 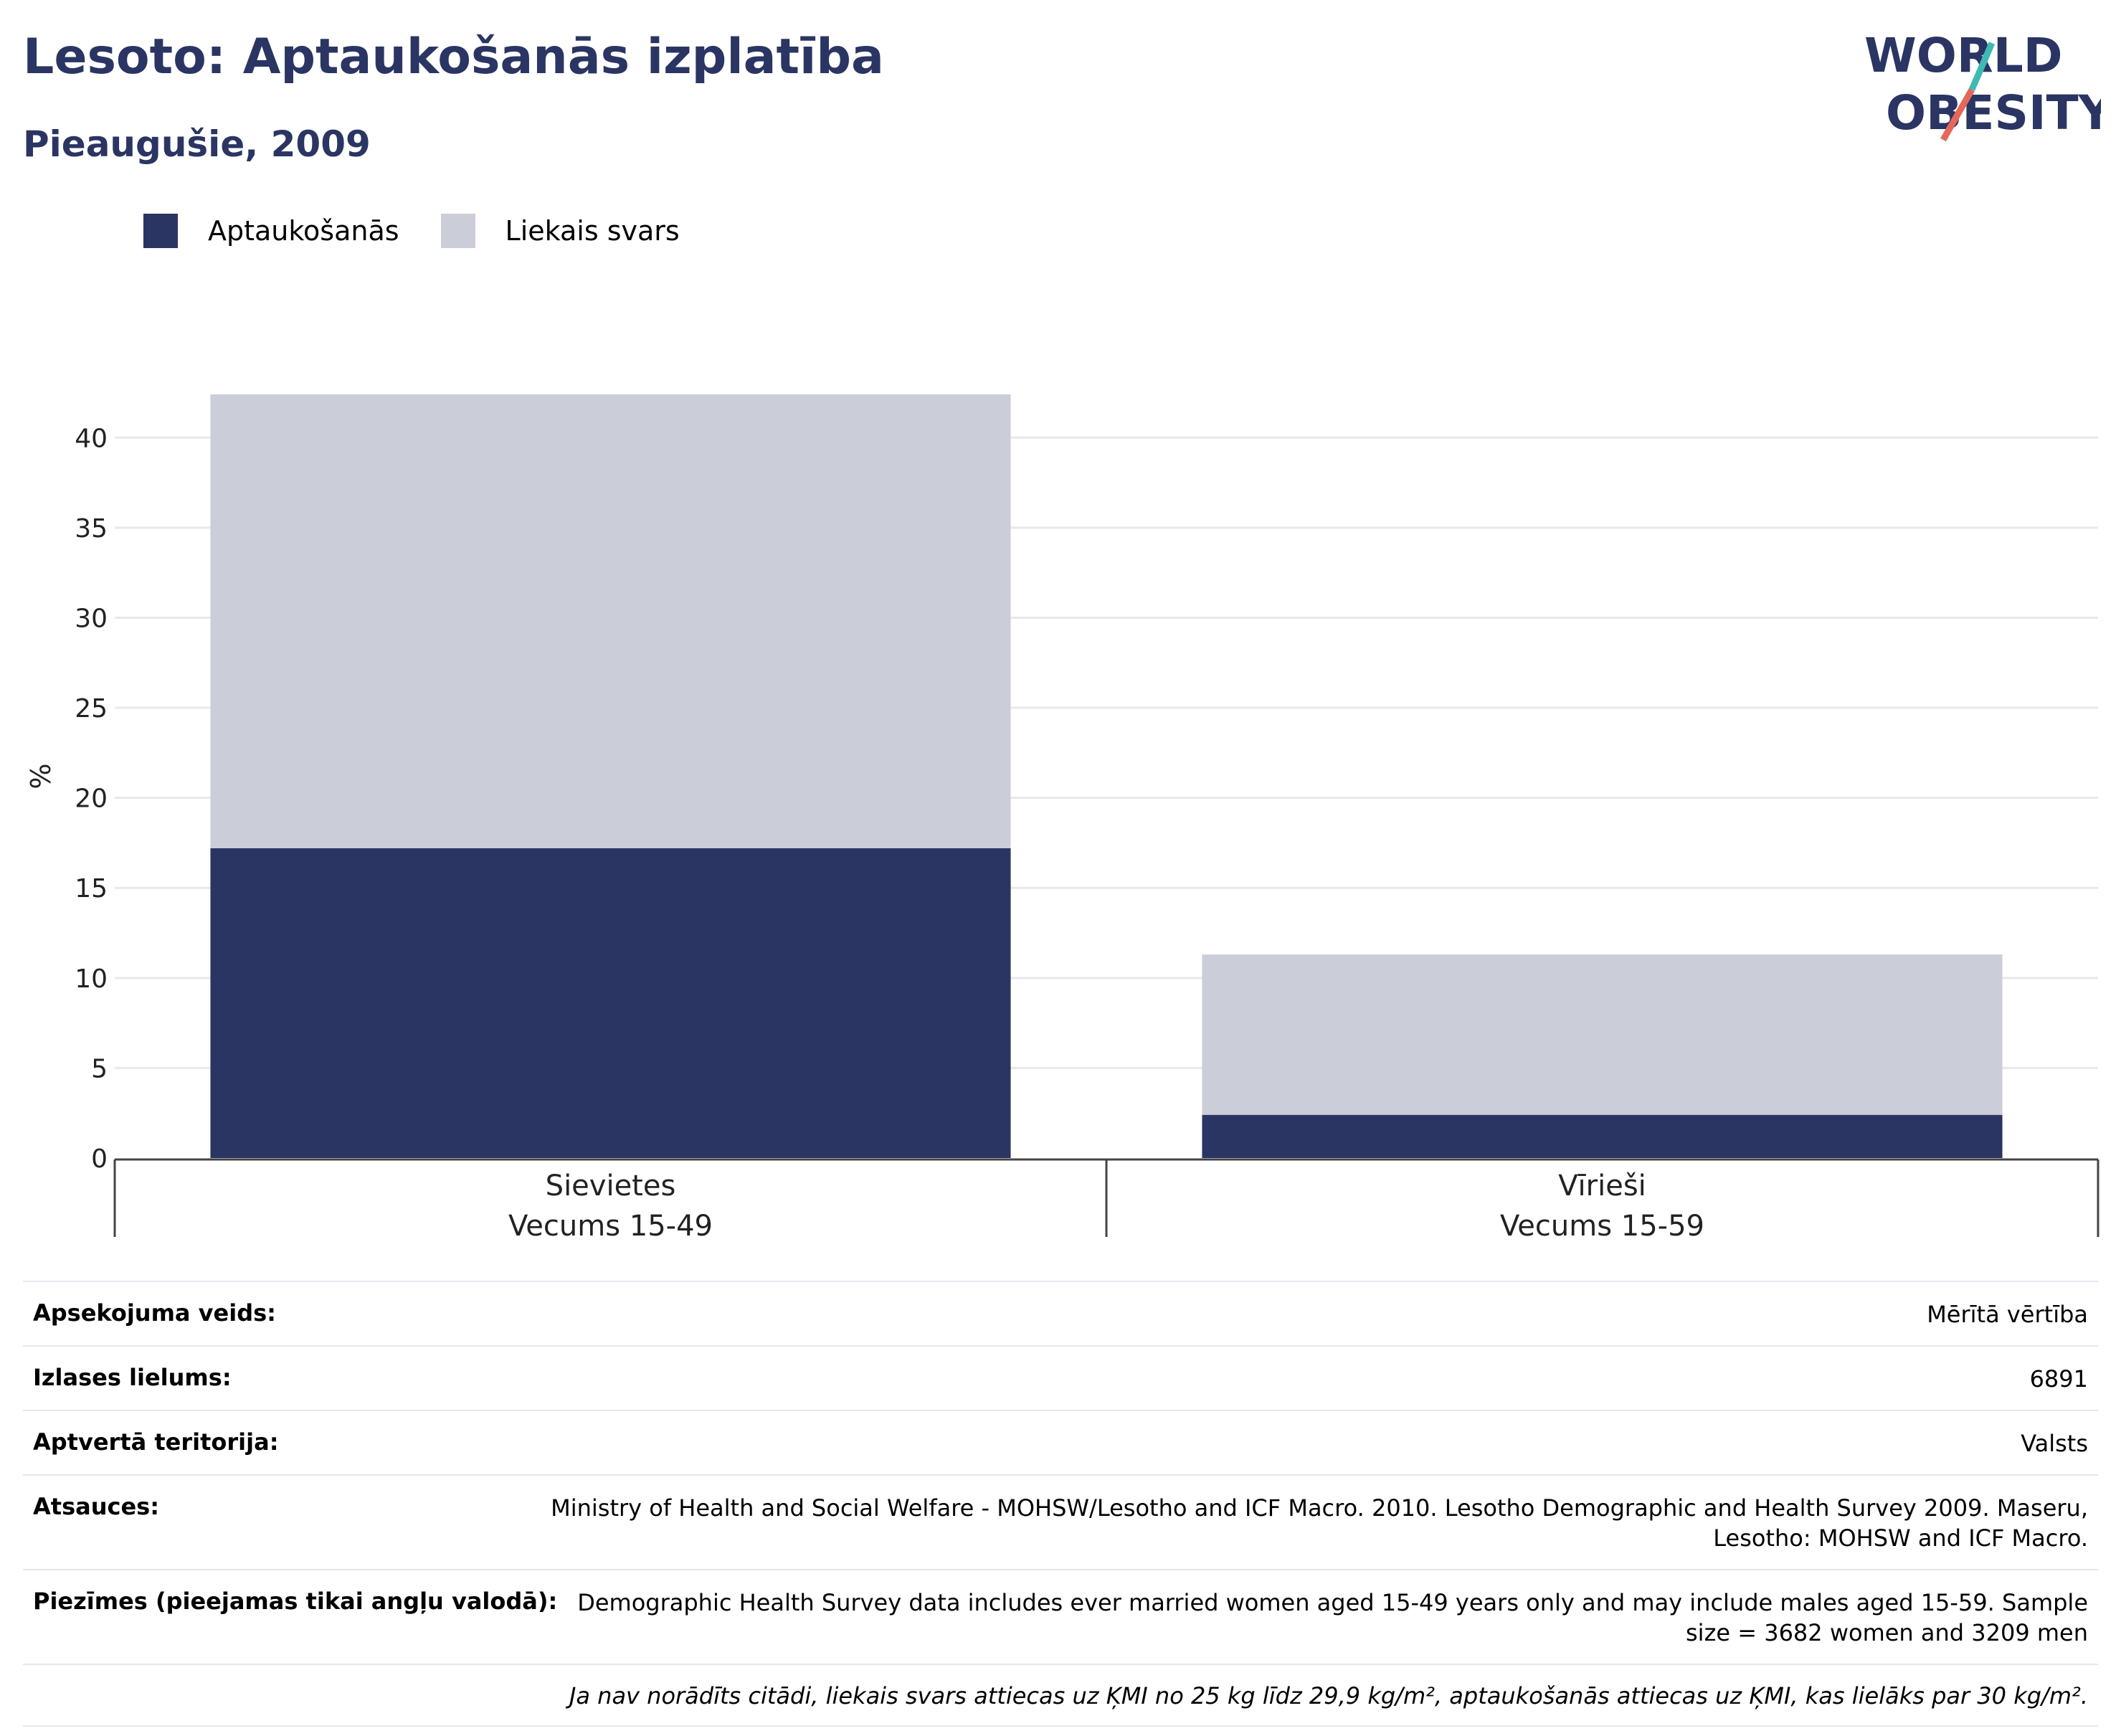 What do you see at coordinates (91, 889) in the screenshot?
I see `y-tick-label: 15` at bounding box center [91, 889].